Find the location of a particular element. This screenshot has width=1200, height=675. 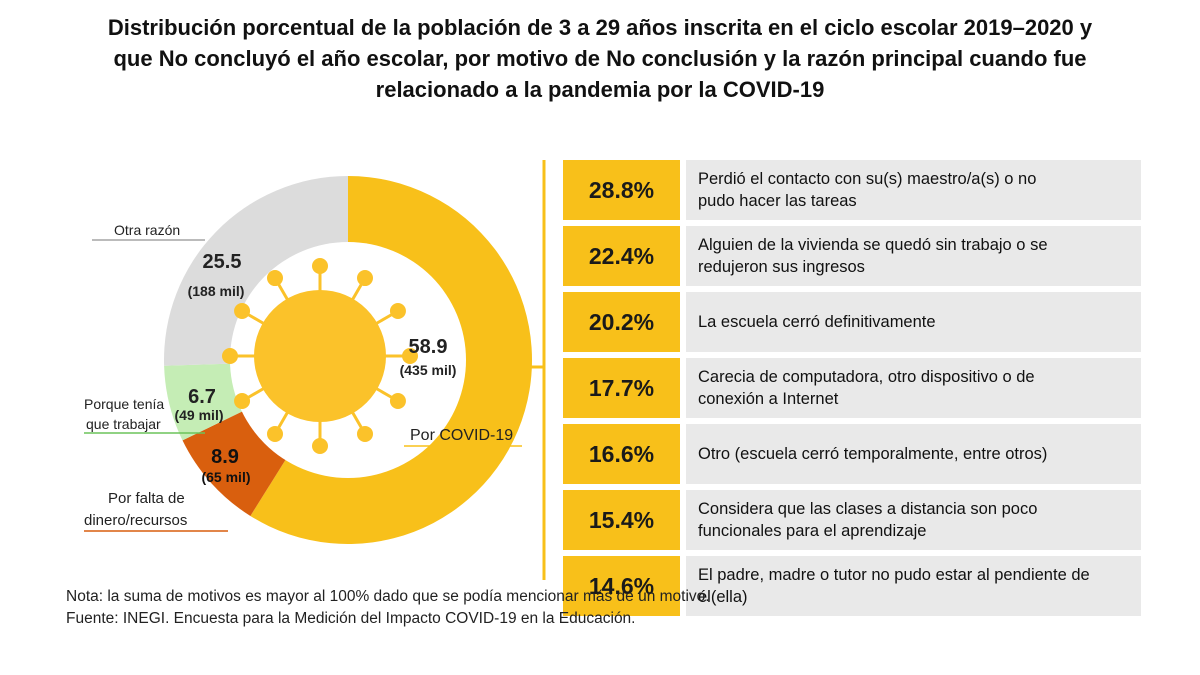

reason-percent: 20.2% is located at coordinates (621, 322).